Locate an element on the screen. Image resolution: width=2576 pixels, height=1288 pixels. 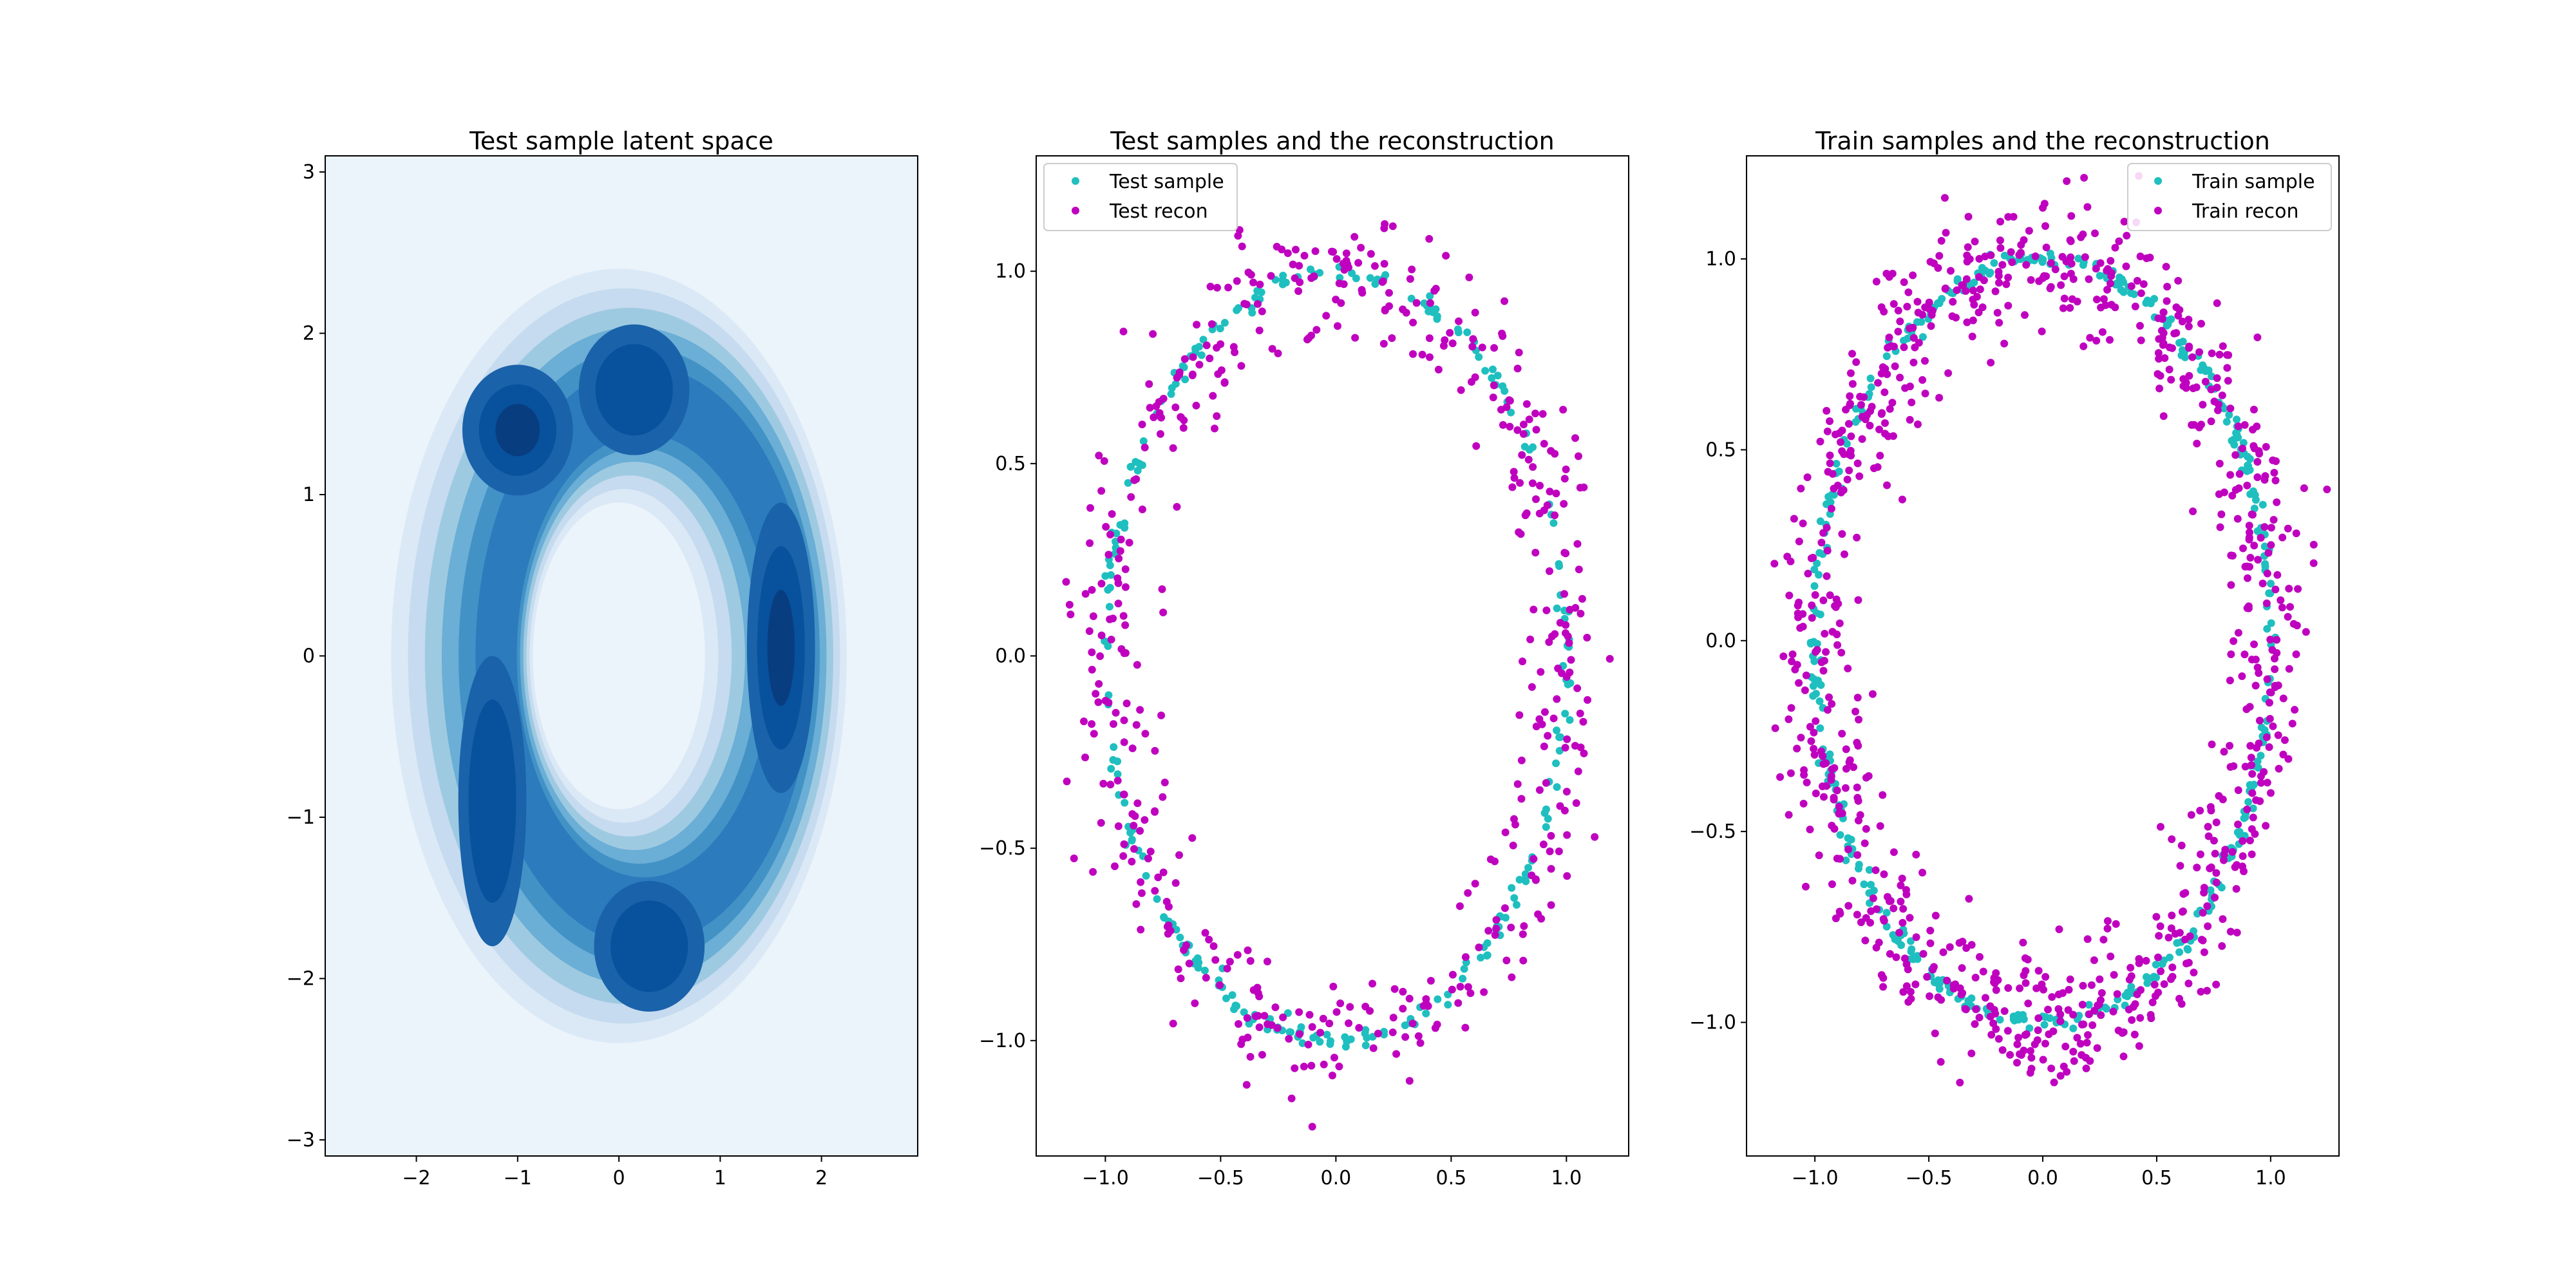
y-tick-label: −1 is located at coordinates (301, 817).